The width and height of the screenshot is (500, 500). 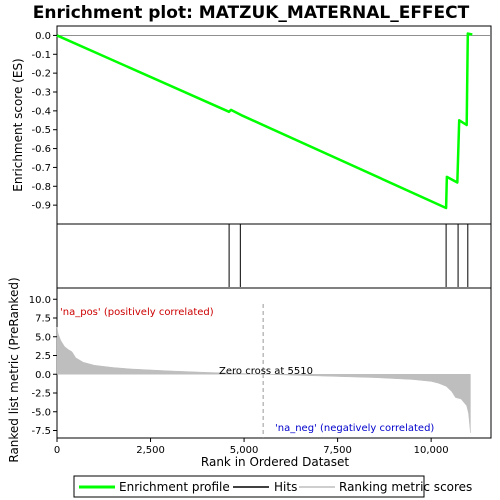 I want to click on es-ytick-label: -0.7, so click(x=41, y=168).